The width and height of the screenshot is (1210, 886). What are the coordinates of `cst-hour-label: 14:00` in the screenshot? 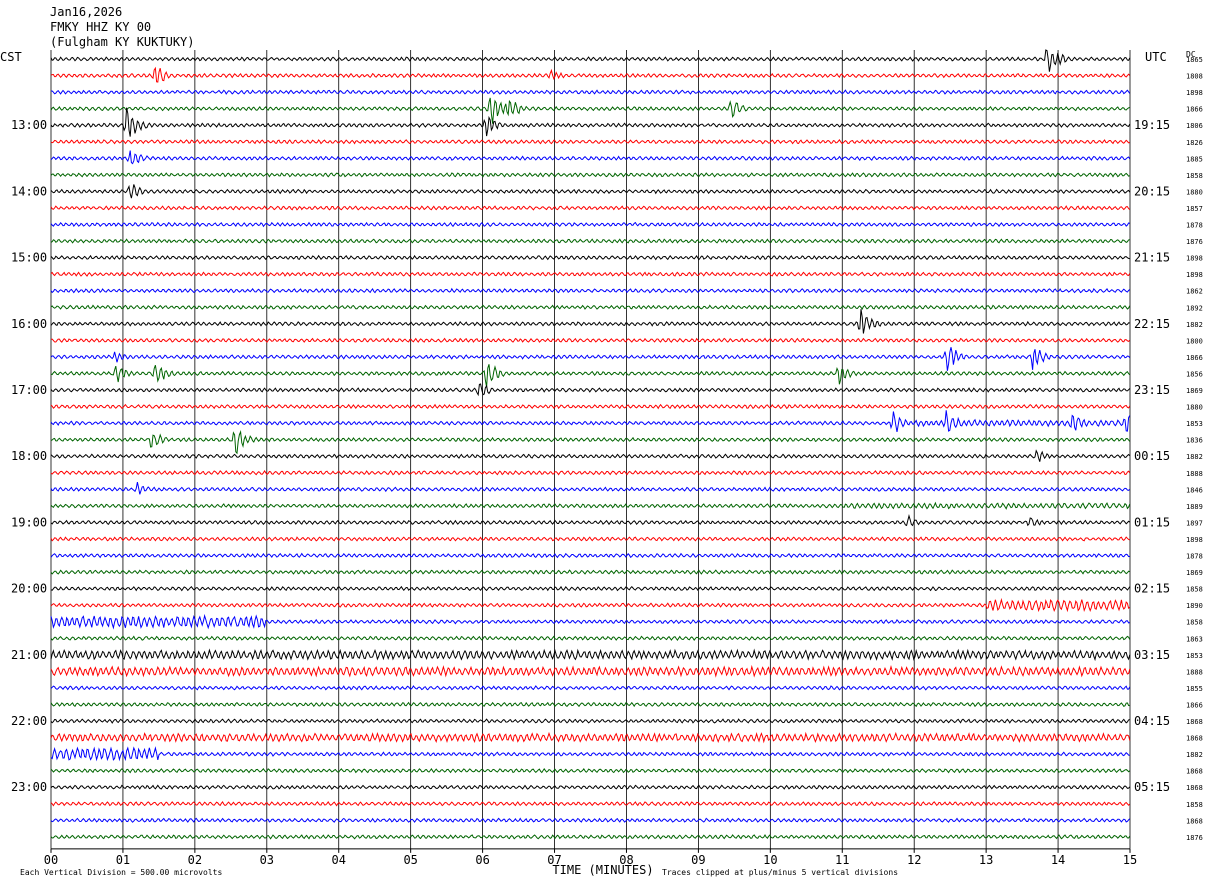 It's located at (29, 191).